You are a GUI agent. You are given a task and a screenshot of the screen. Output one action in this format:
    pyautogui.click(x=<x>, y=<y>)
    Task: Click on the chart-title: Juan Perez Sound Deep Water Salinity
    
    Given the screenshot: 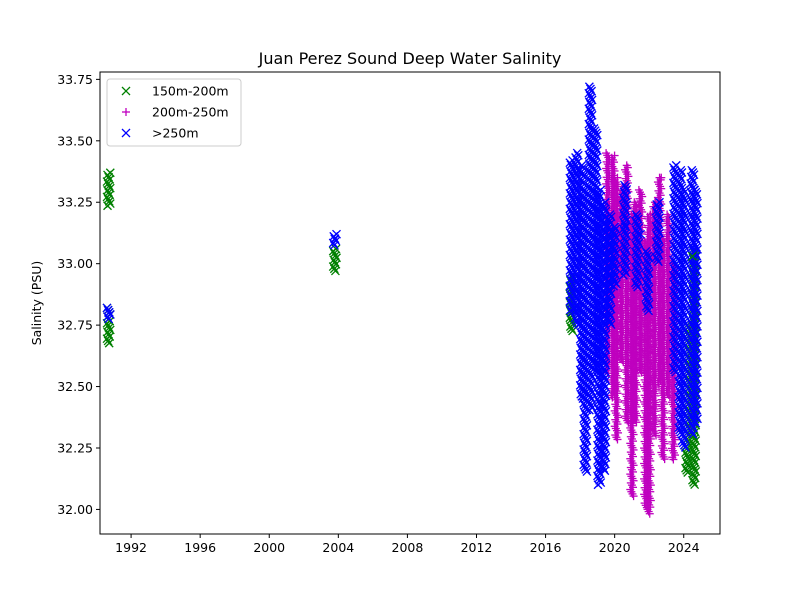 What is the action you would take?
    pyautogui.click(x=410, y=58)
    